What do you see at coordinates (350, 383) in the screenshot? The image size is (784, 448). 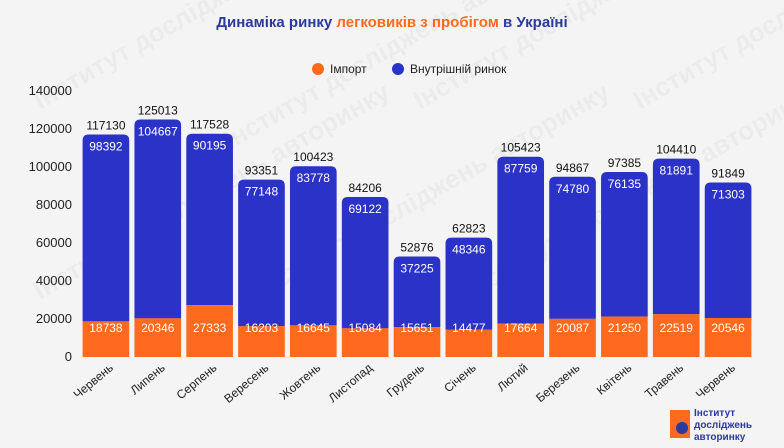 I see `x-tick-label: Листопад` at bounding box center [350, 383].